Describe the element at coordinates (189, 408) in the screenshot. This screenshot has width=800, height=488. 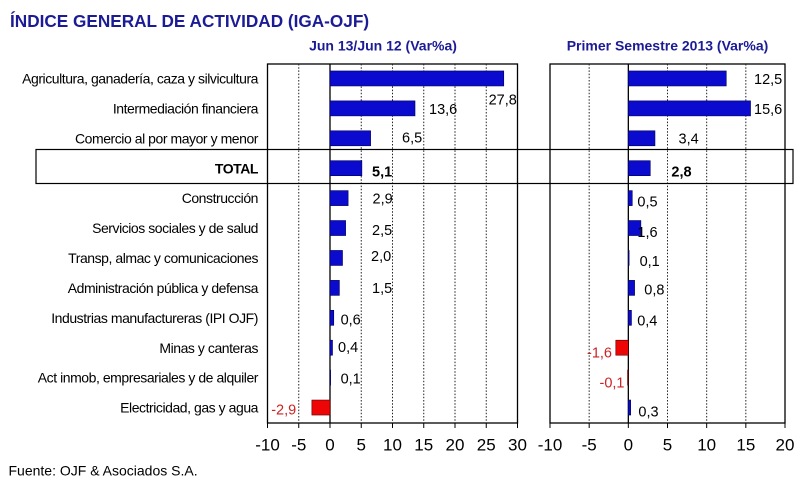
I see `svg-text: Electricidad, gas y agua` at that location.